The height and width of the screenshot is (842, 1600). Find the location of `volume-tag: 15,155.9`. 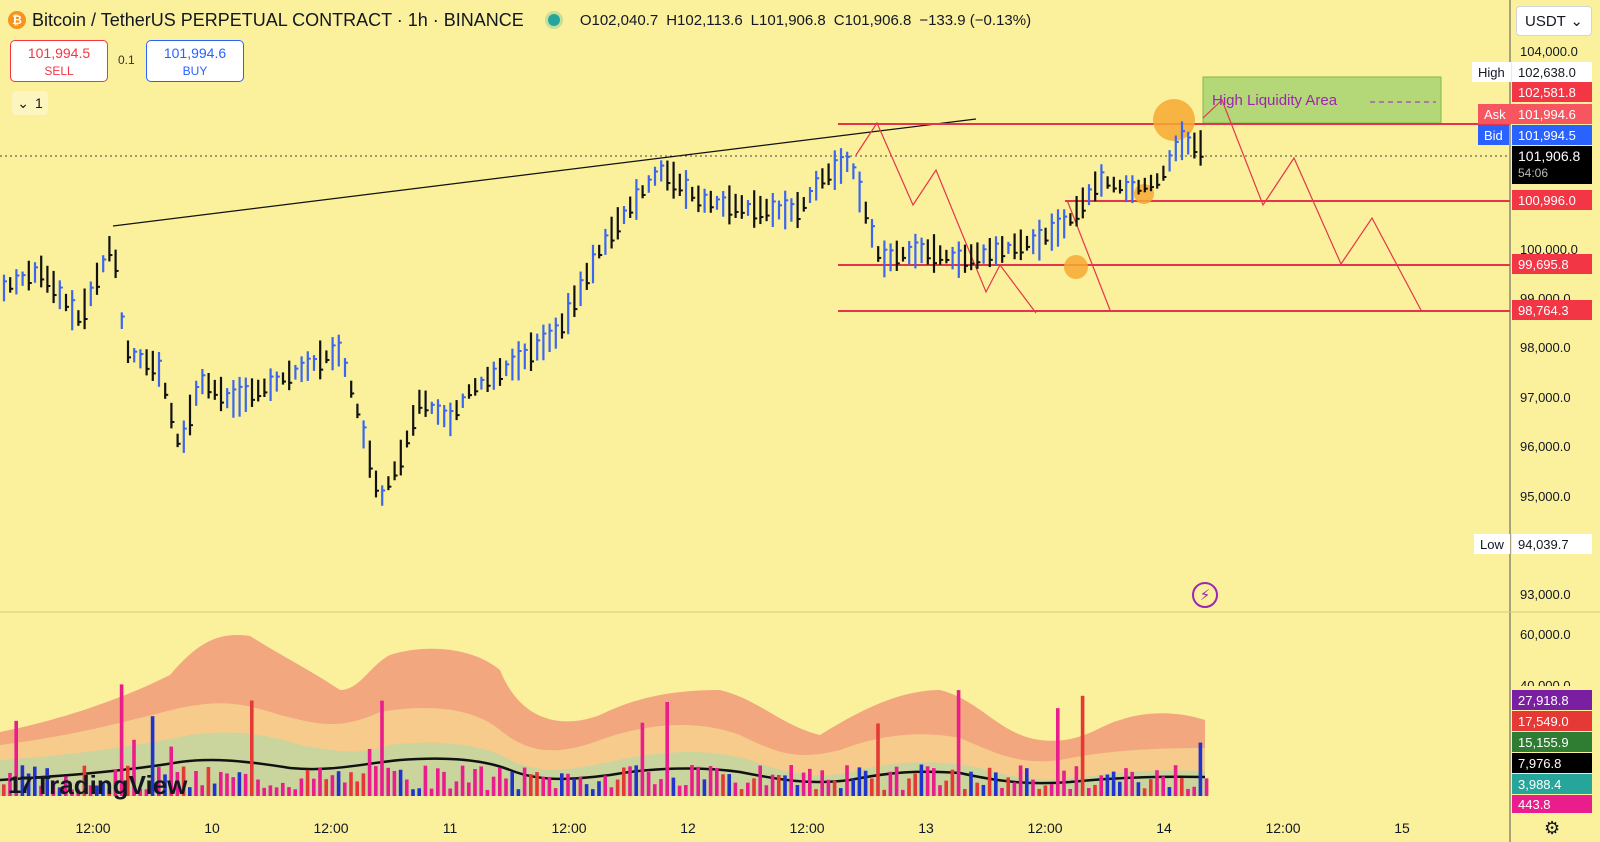

volume-tag: 15,155.9 is located at coordinates (1552, 742).